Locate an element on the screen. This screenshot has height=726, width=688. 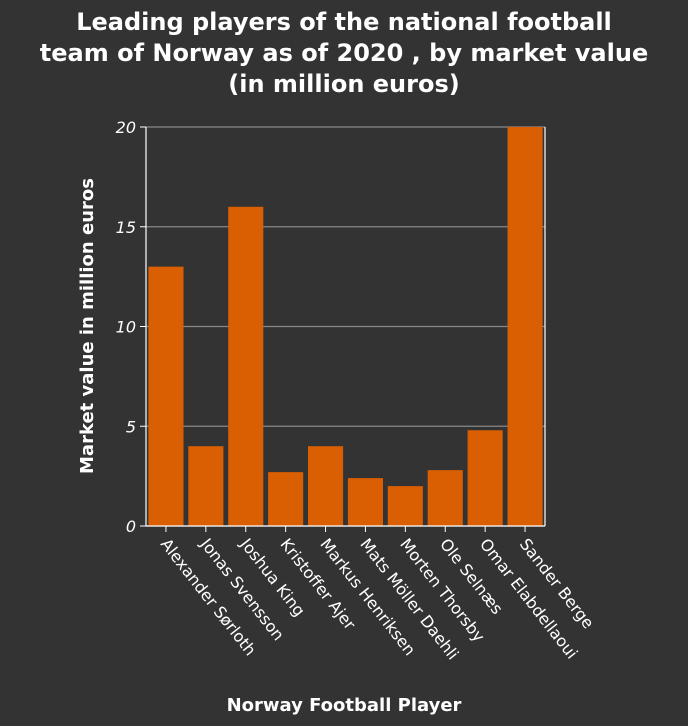
y-tick-label: 15 is located at coordinates (126, 227).